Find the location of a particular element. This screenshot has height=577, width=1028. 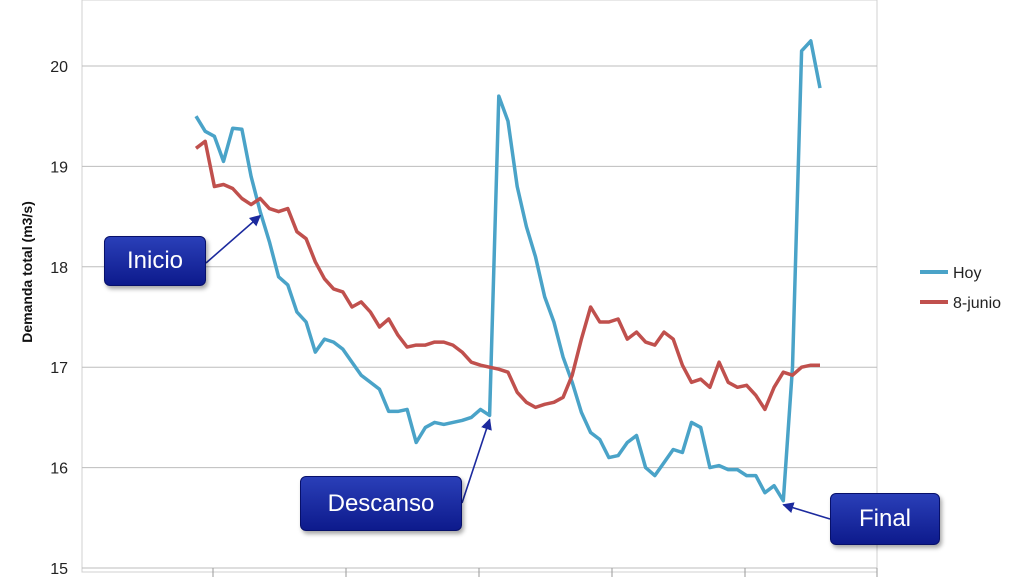

annotation-final: Final is located at coordinates (885, 519).